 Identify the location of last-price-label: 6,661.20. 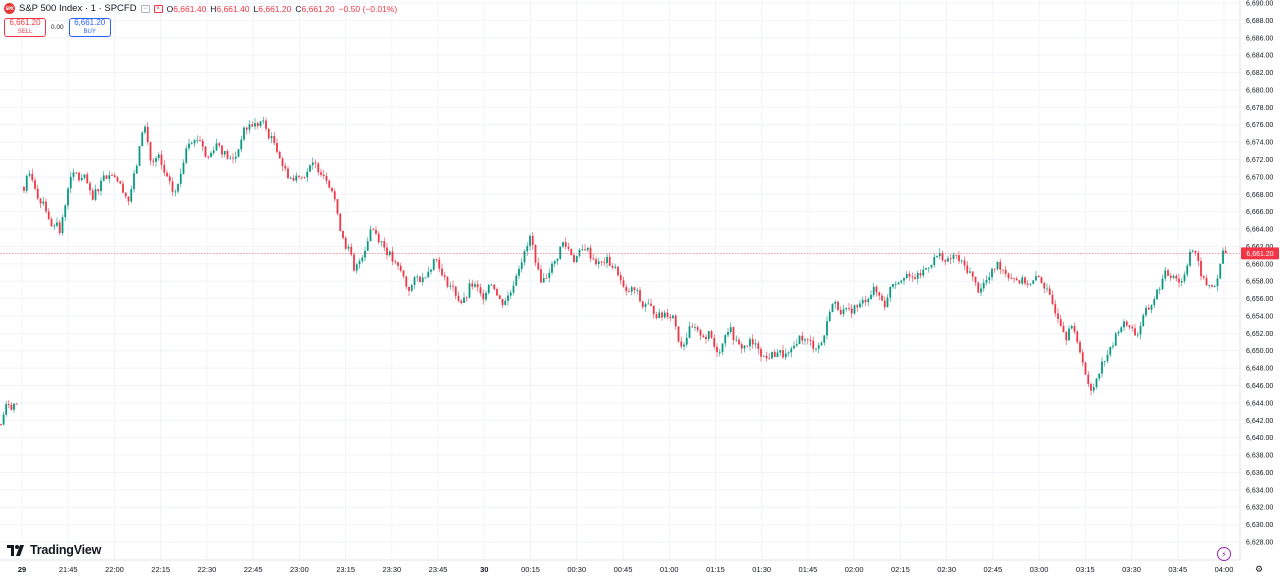
(1260, 253).